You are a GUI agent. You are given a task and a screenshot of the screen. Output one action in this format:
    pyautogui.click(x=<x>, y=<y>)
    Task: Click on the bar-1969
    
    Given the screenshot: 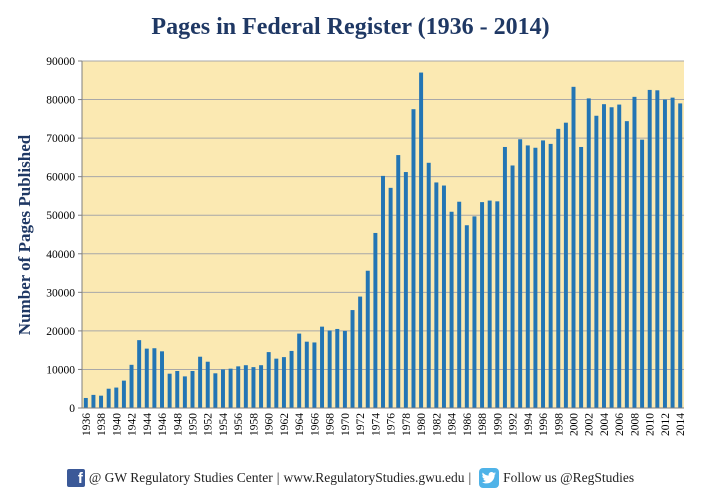 What is the action you would take?
    pyautogui.click(x=337, y=368)
    